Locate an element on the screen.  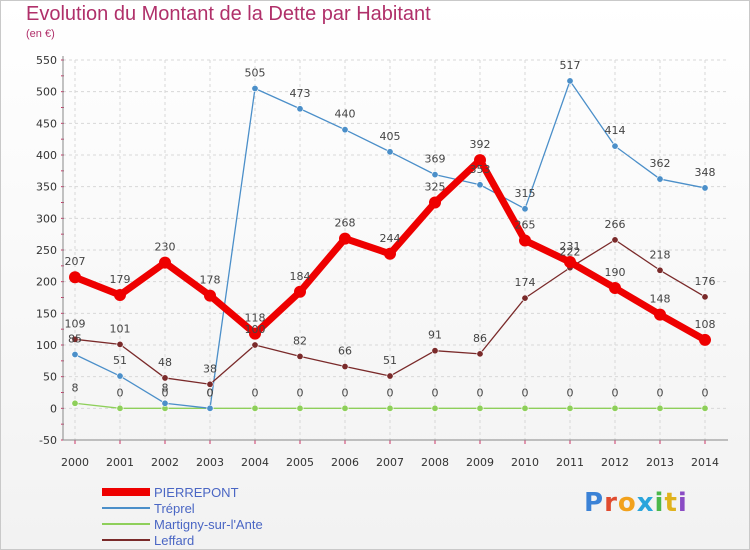
data-label: 231 is located at coordinates (570, 246).